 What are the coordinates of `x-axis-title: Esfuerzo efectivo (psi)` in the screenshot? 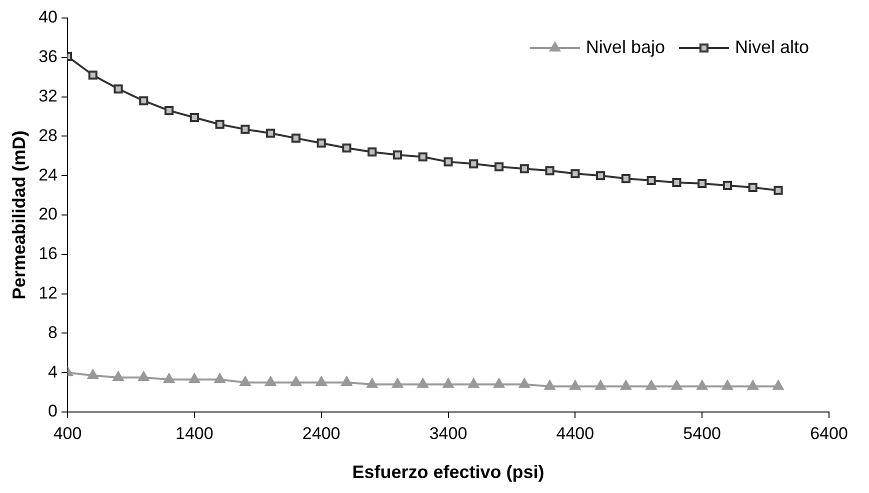 It's located at (448, 472).